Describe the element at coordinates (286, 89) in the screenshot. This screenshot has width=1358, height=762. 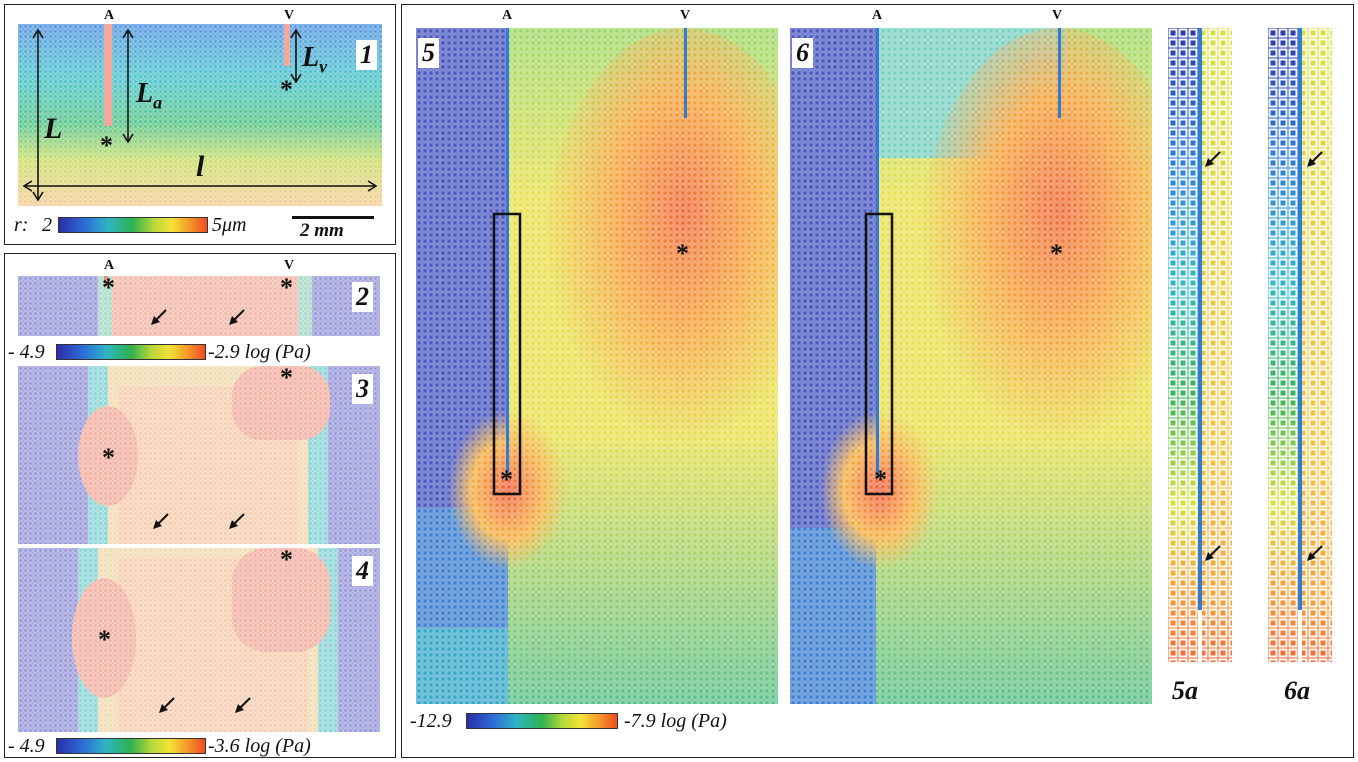
I see `asterisk-vein-tip-1: *` at that location.